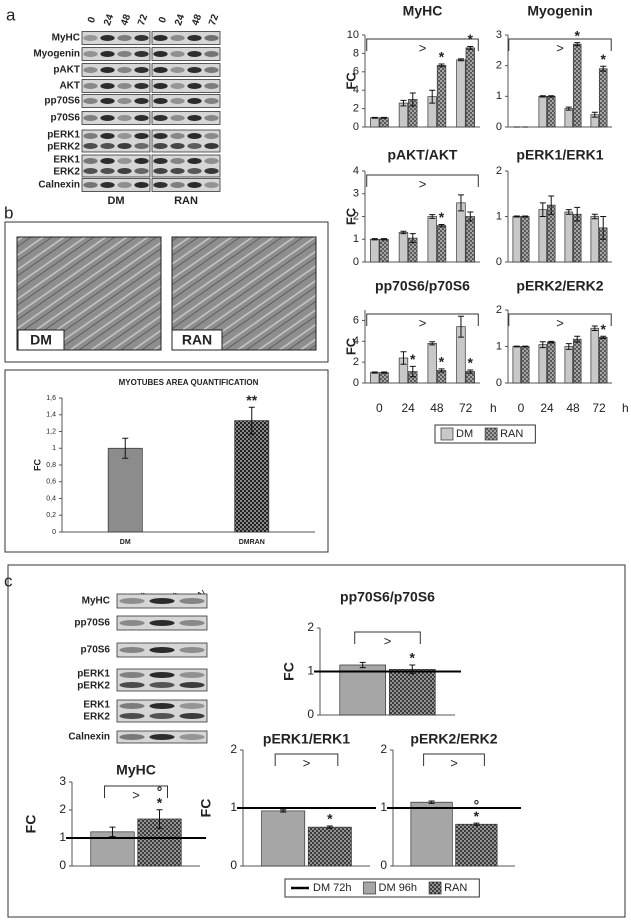 The width and height of the screenshot is (631, 922). I want to click on chart-title: Myogenin, so click(559, 11).